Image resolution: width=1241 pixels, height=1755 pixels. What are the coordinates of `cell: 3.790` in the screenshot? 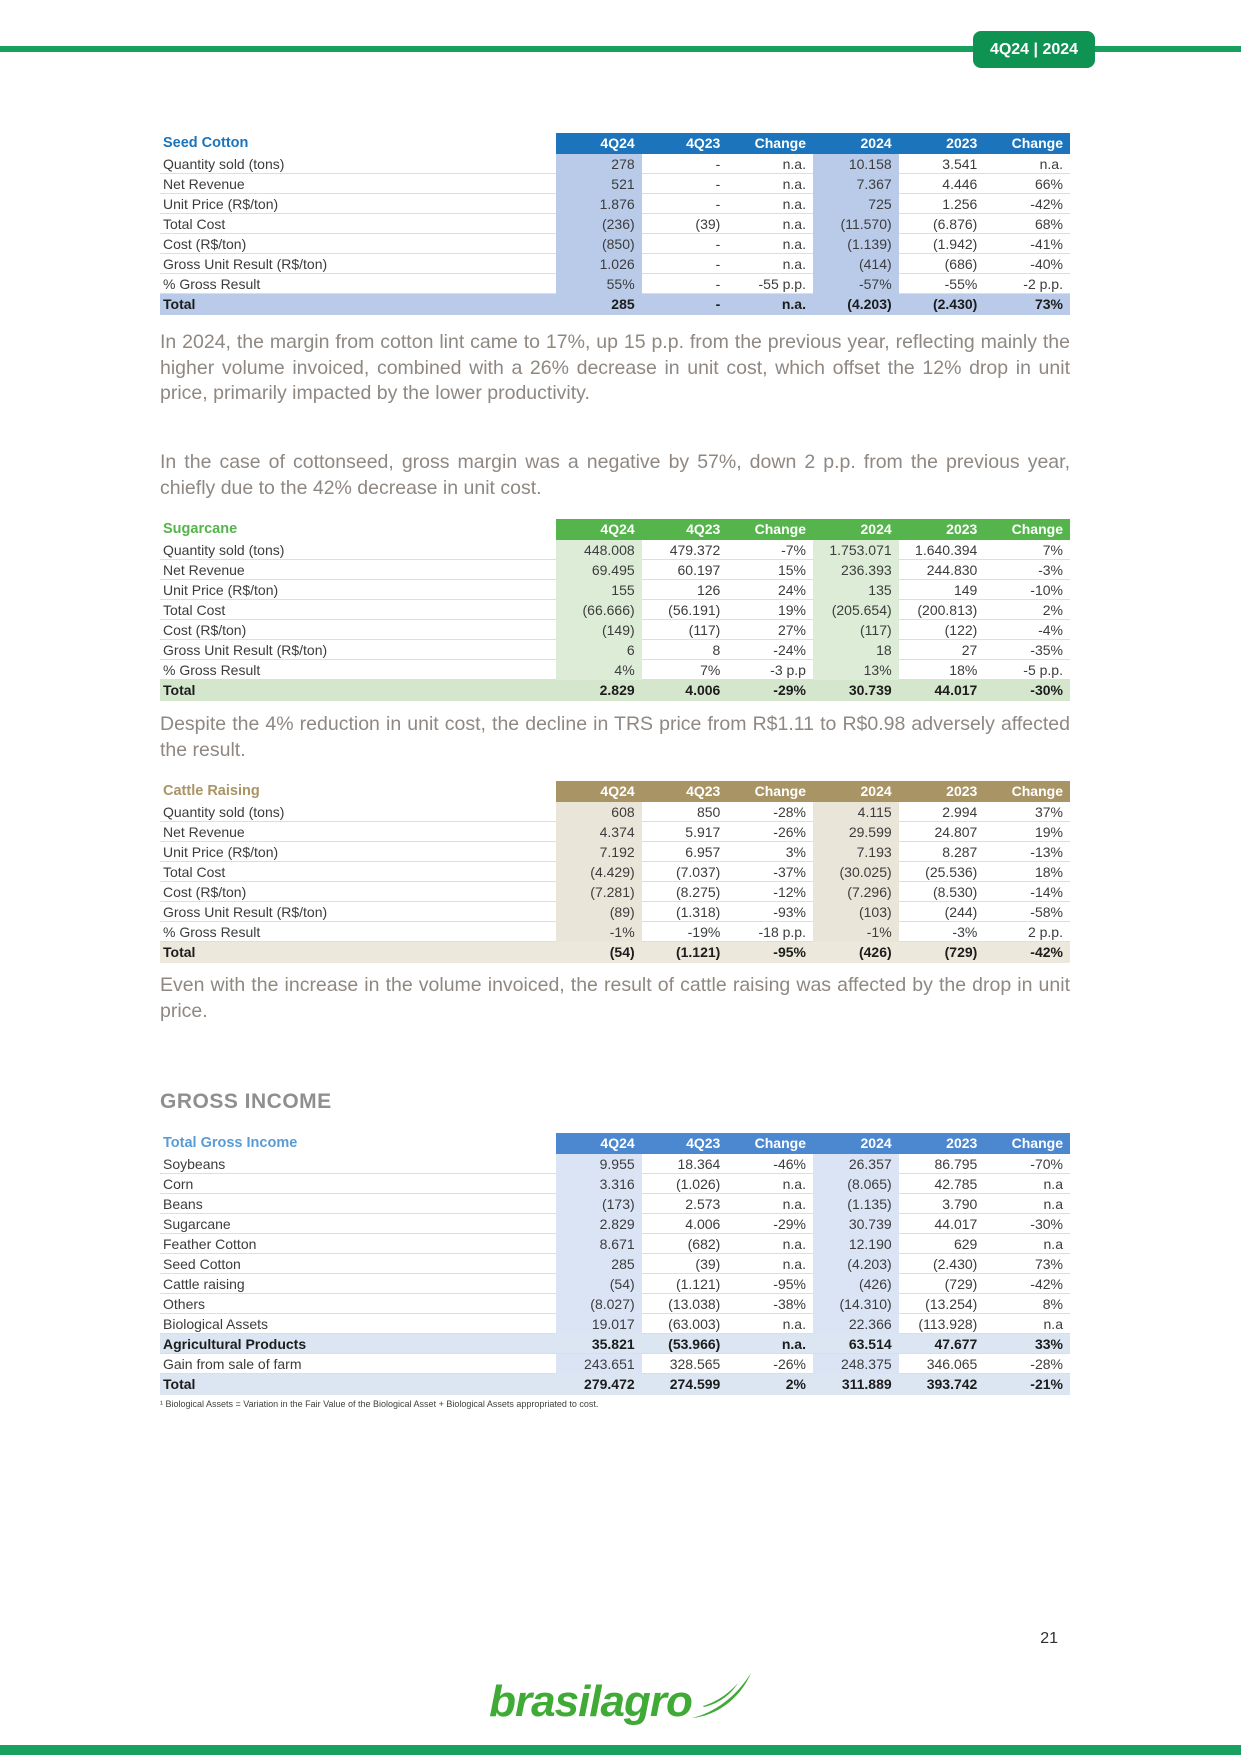 It's located at (960, 1204).